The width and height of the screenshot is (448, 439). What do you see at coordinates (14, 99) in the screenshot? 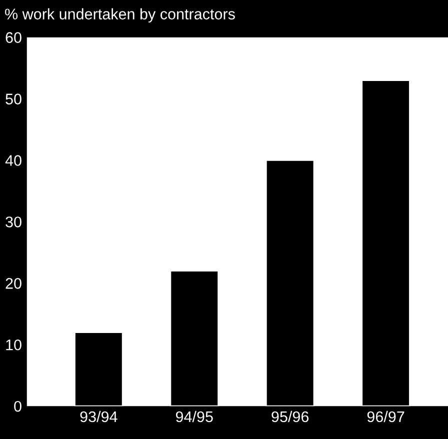
I see `y-tick-label: 50` at bounding box center [14, 99].